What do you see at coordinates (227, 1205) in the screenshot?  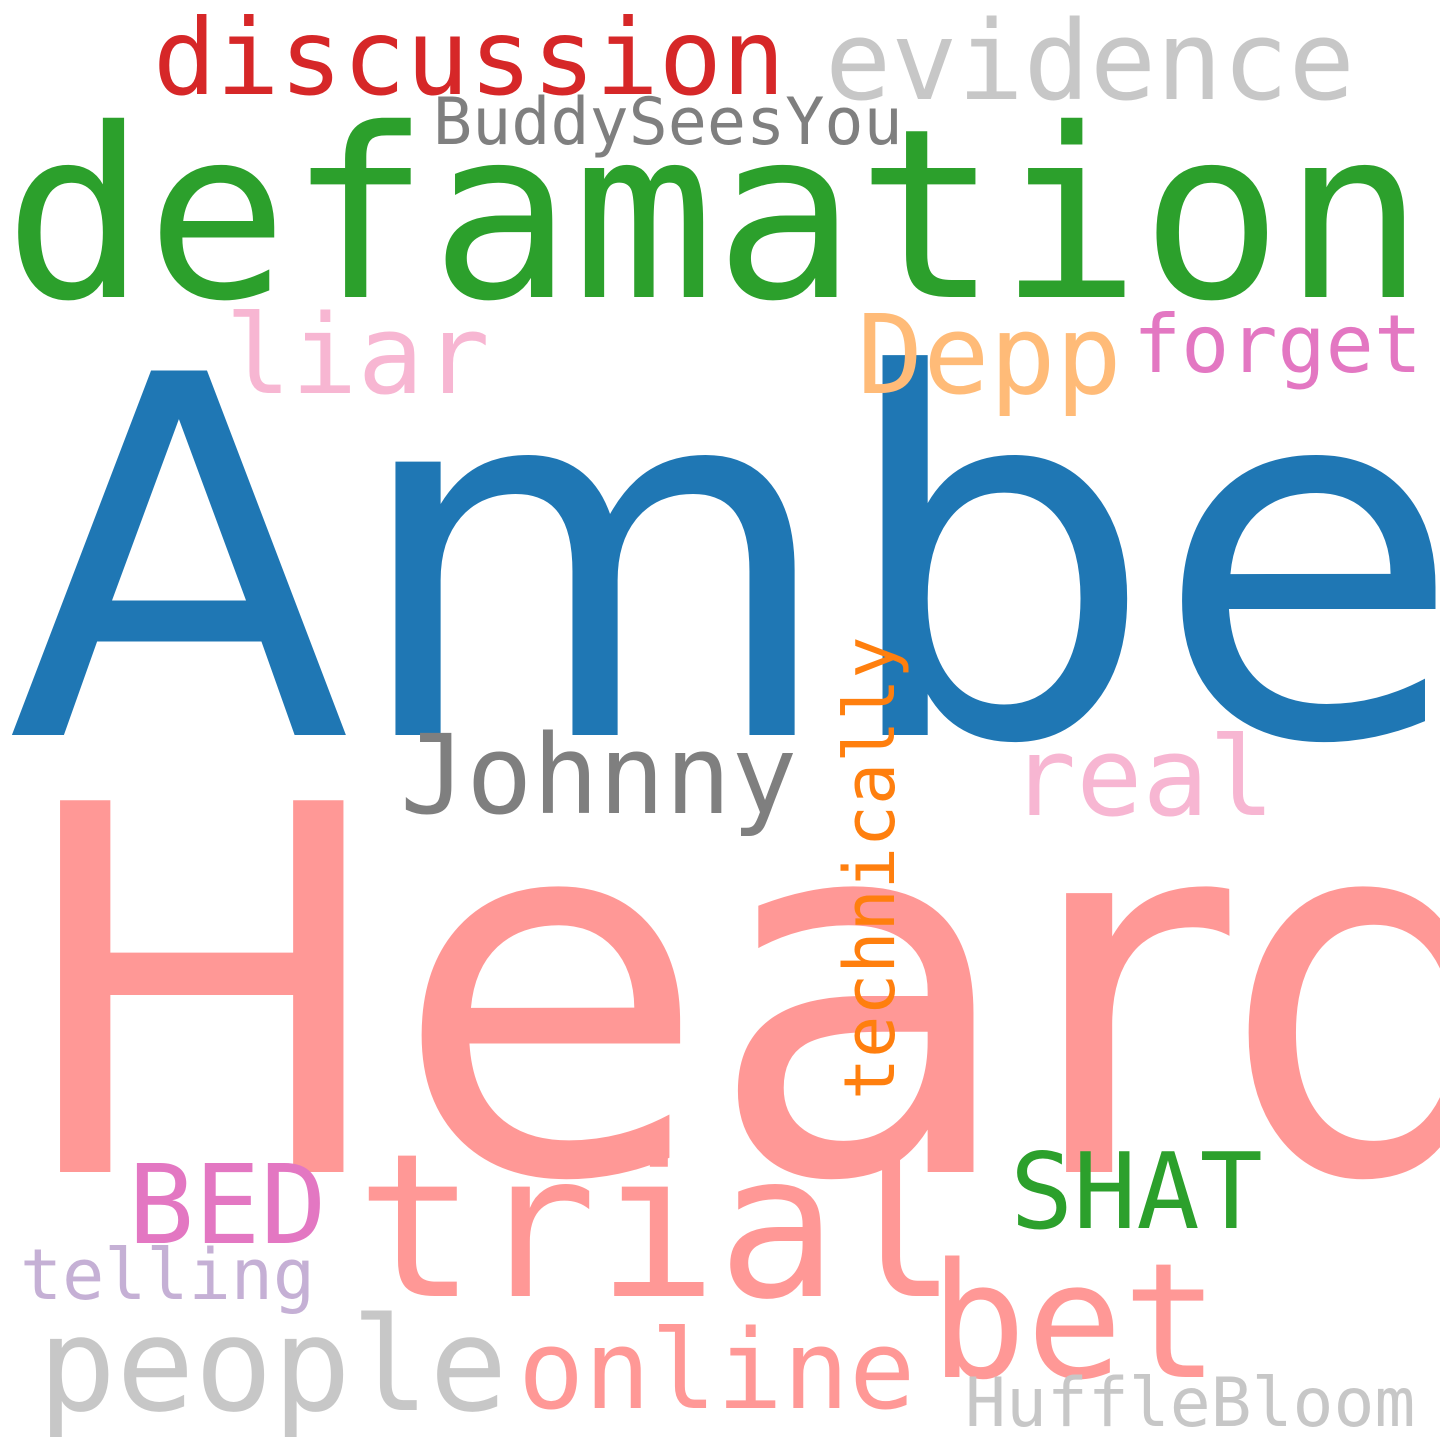 I see `word-bed: BED` at bounding box center [227, 1205].